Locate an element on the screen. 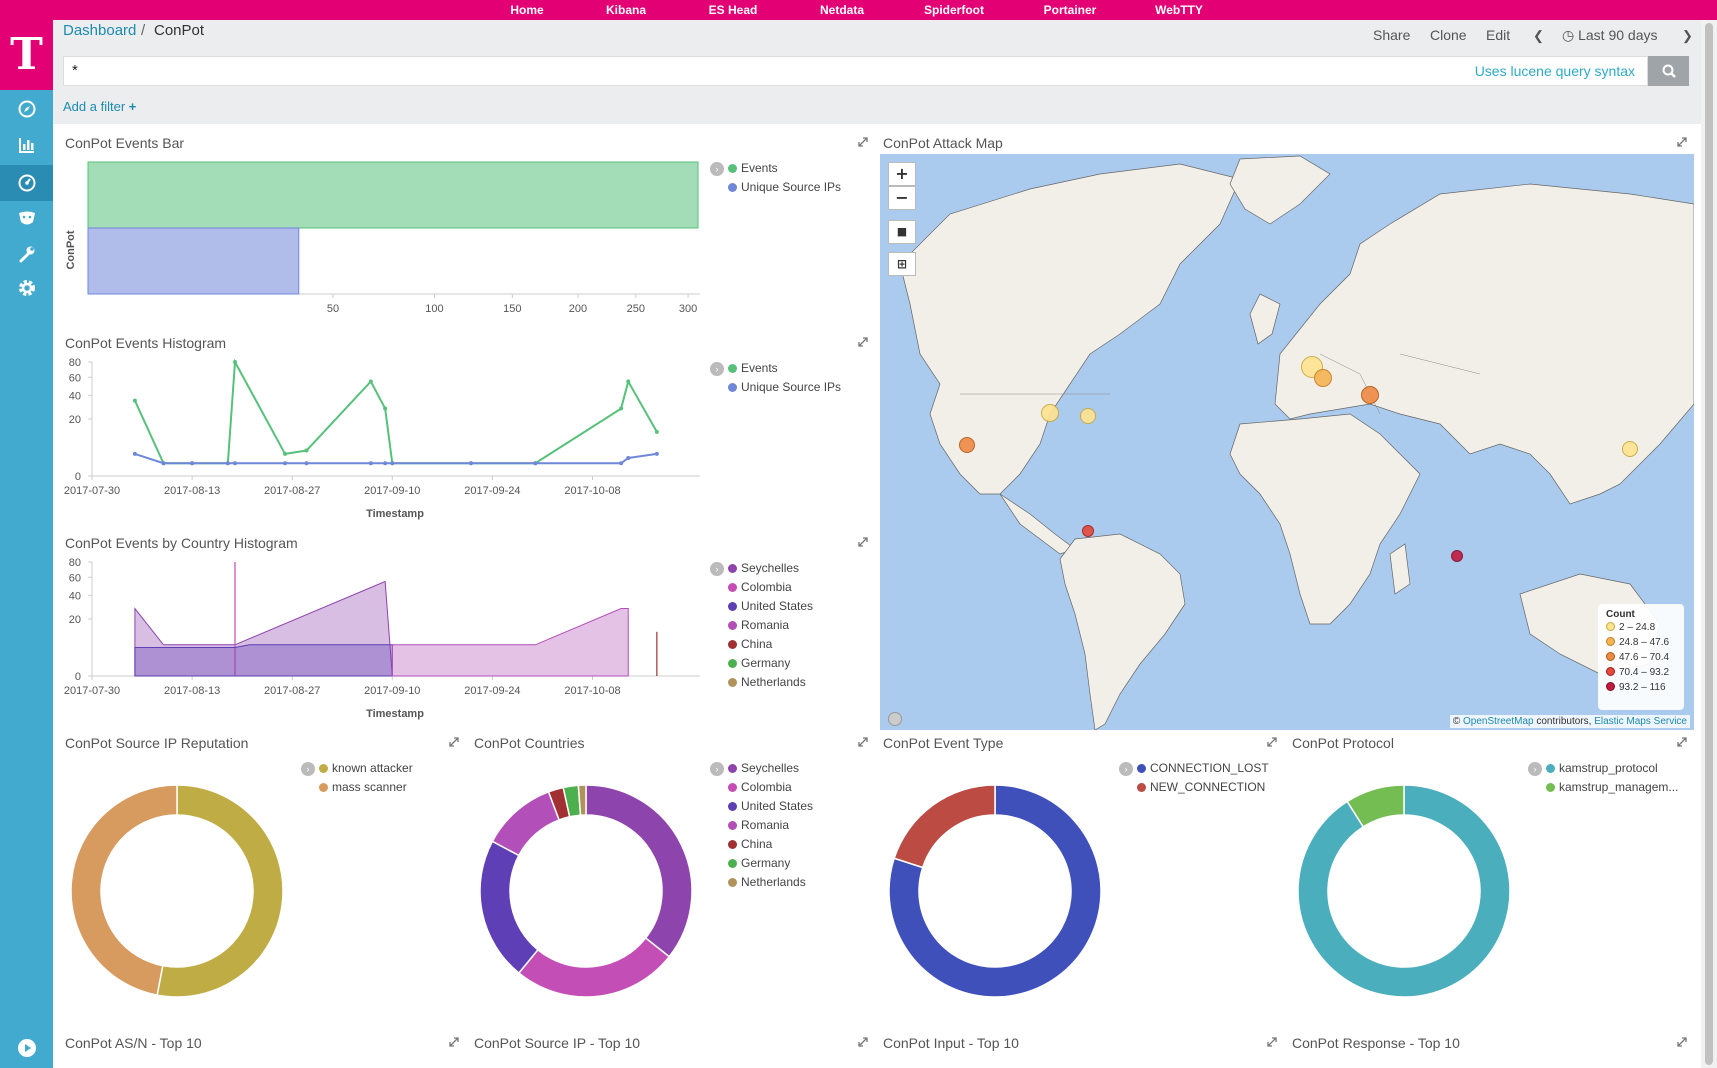 The width and height of the screenshot is (1717, 1068). legend-label: United States is located at coordinates (777, 806).